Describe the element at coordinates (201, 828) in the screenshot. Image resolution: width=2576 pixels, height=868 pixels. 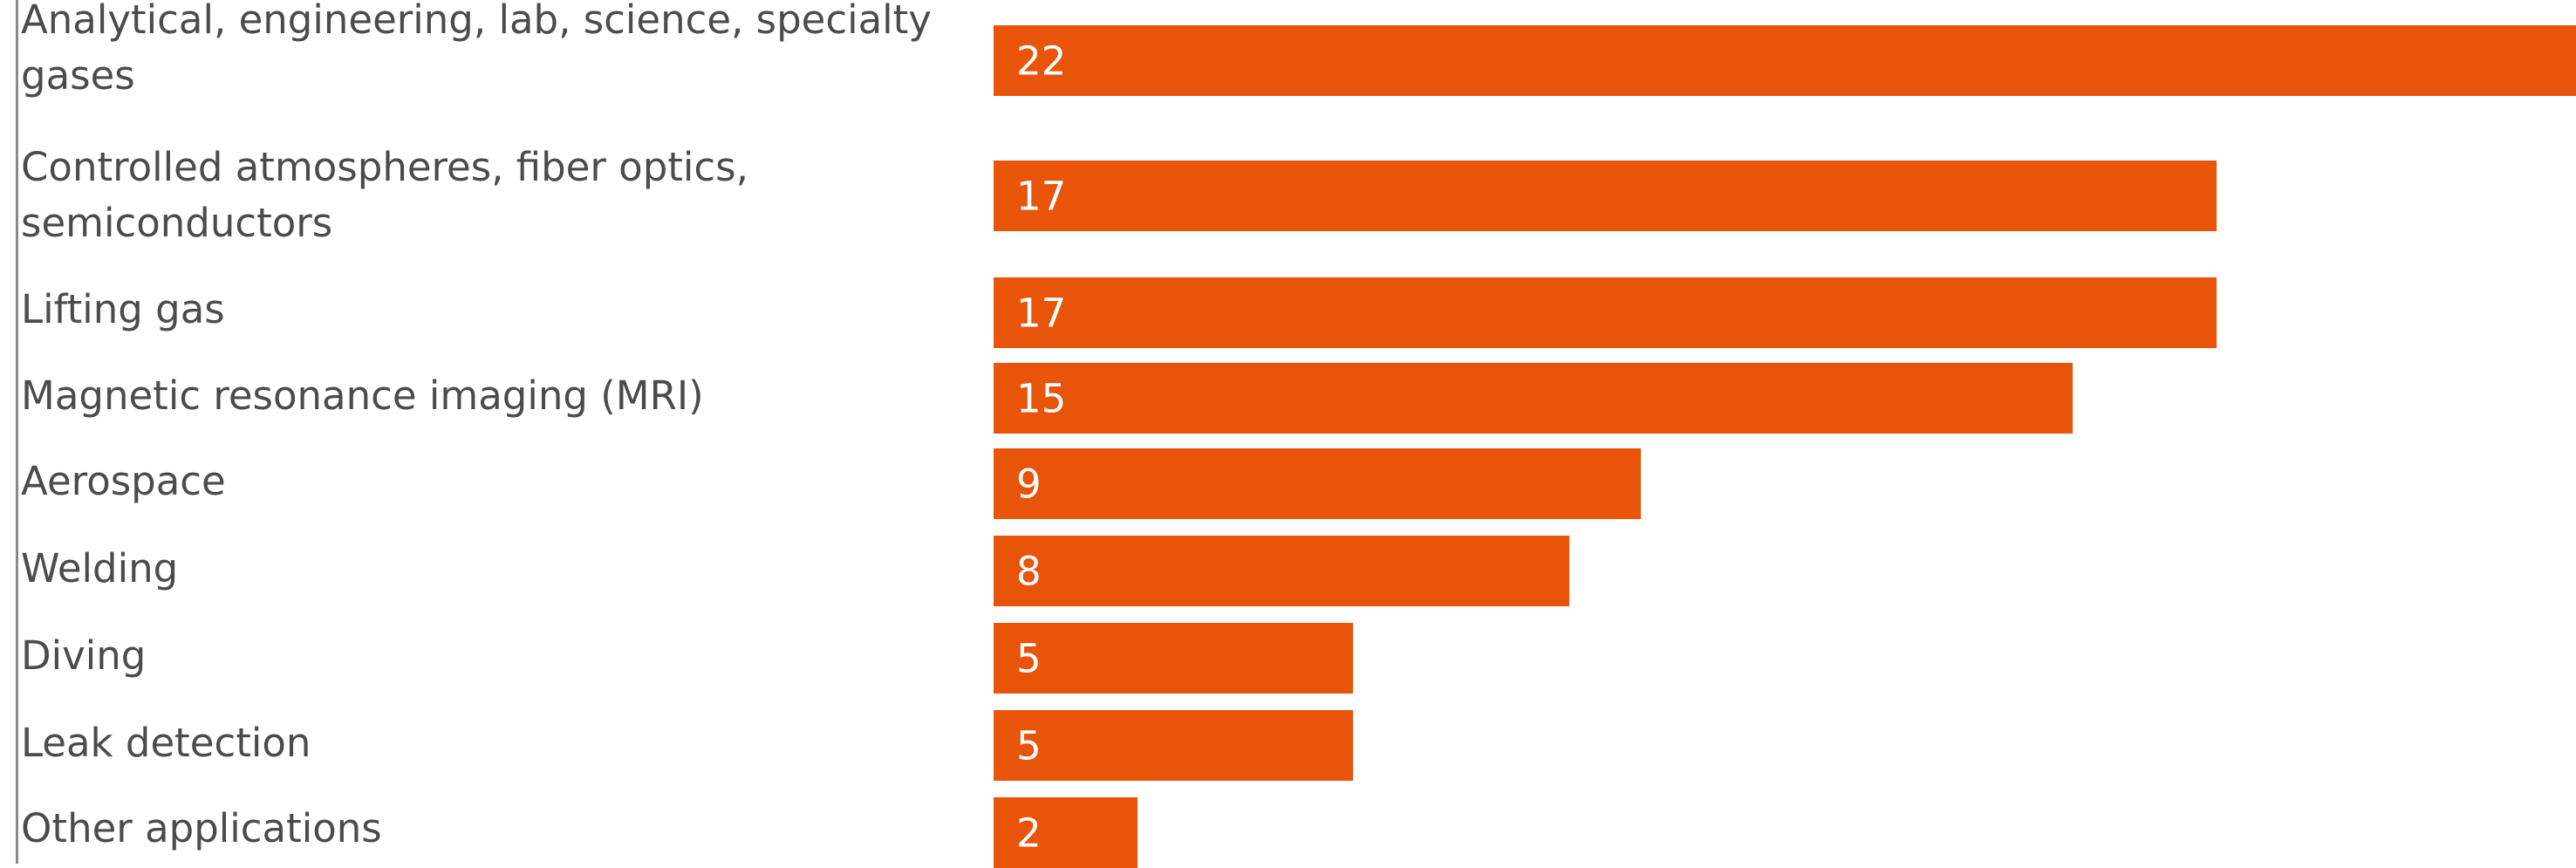
I see `category-label: Other applications` at that location.